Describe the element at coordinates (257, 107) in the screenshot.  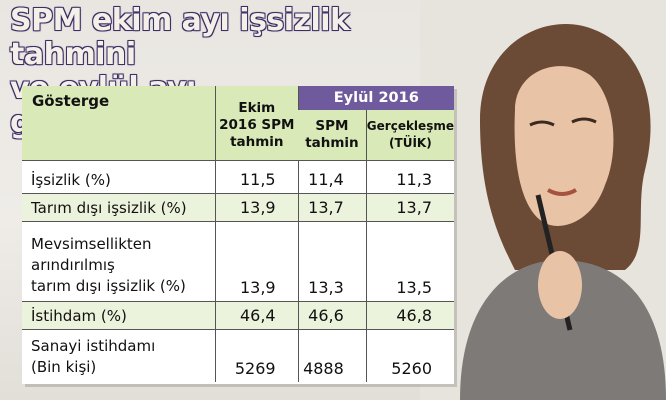
I see `header-ekim-line1: Ekim` at that location.